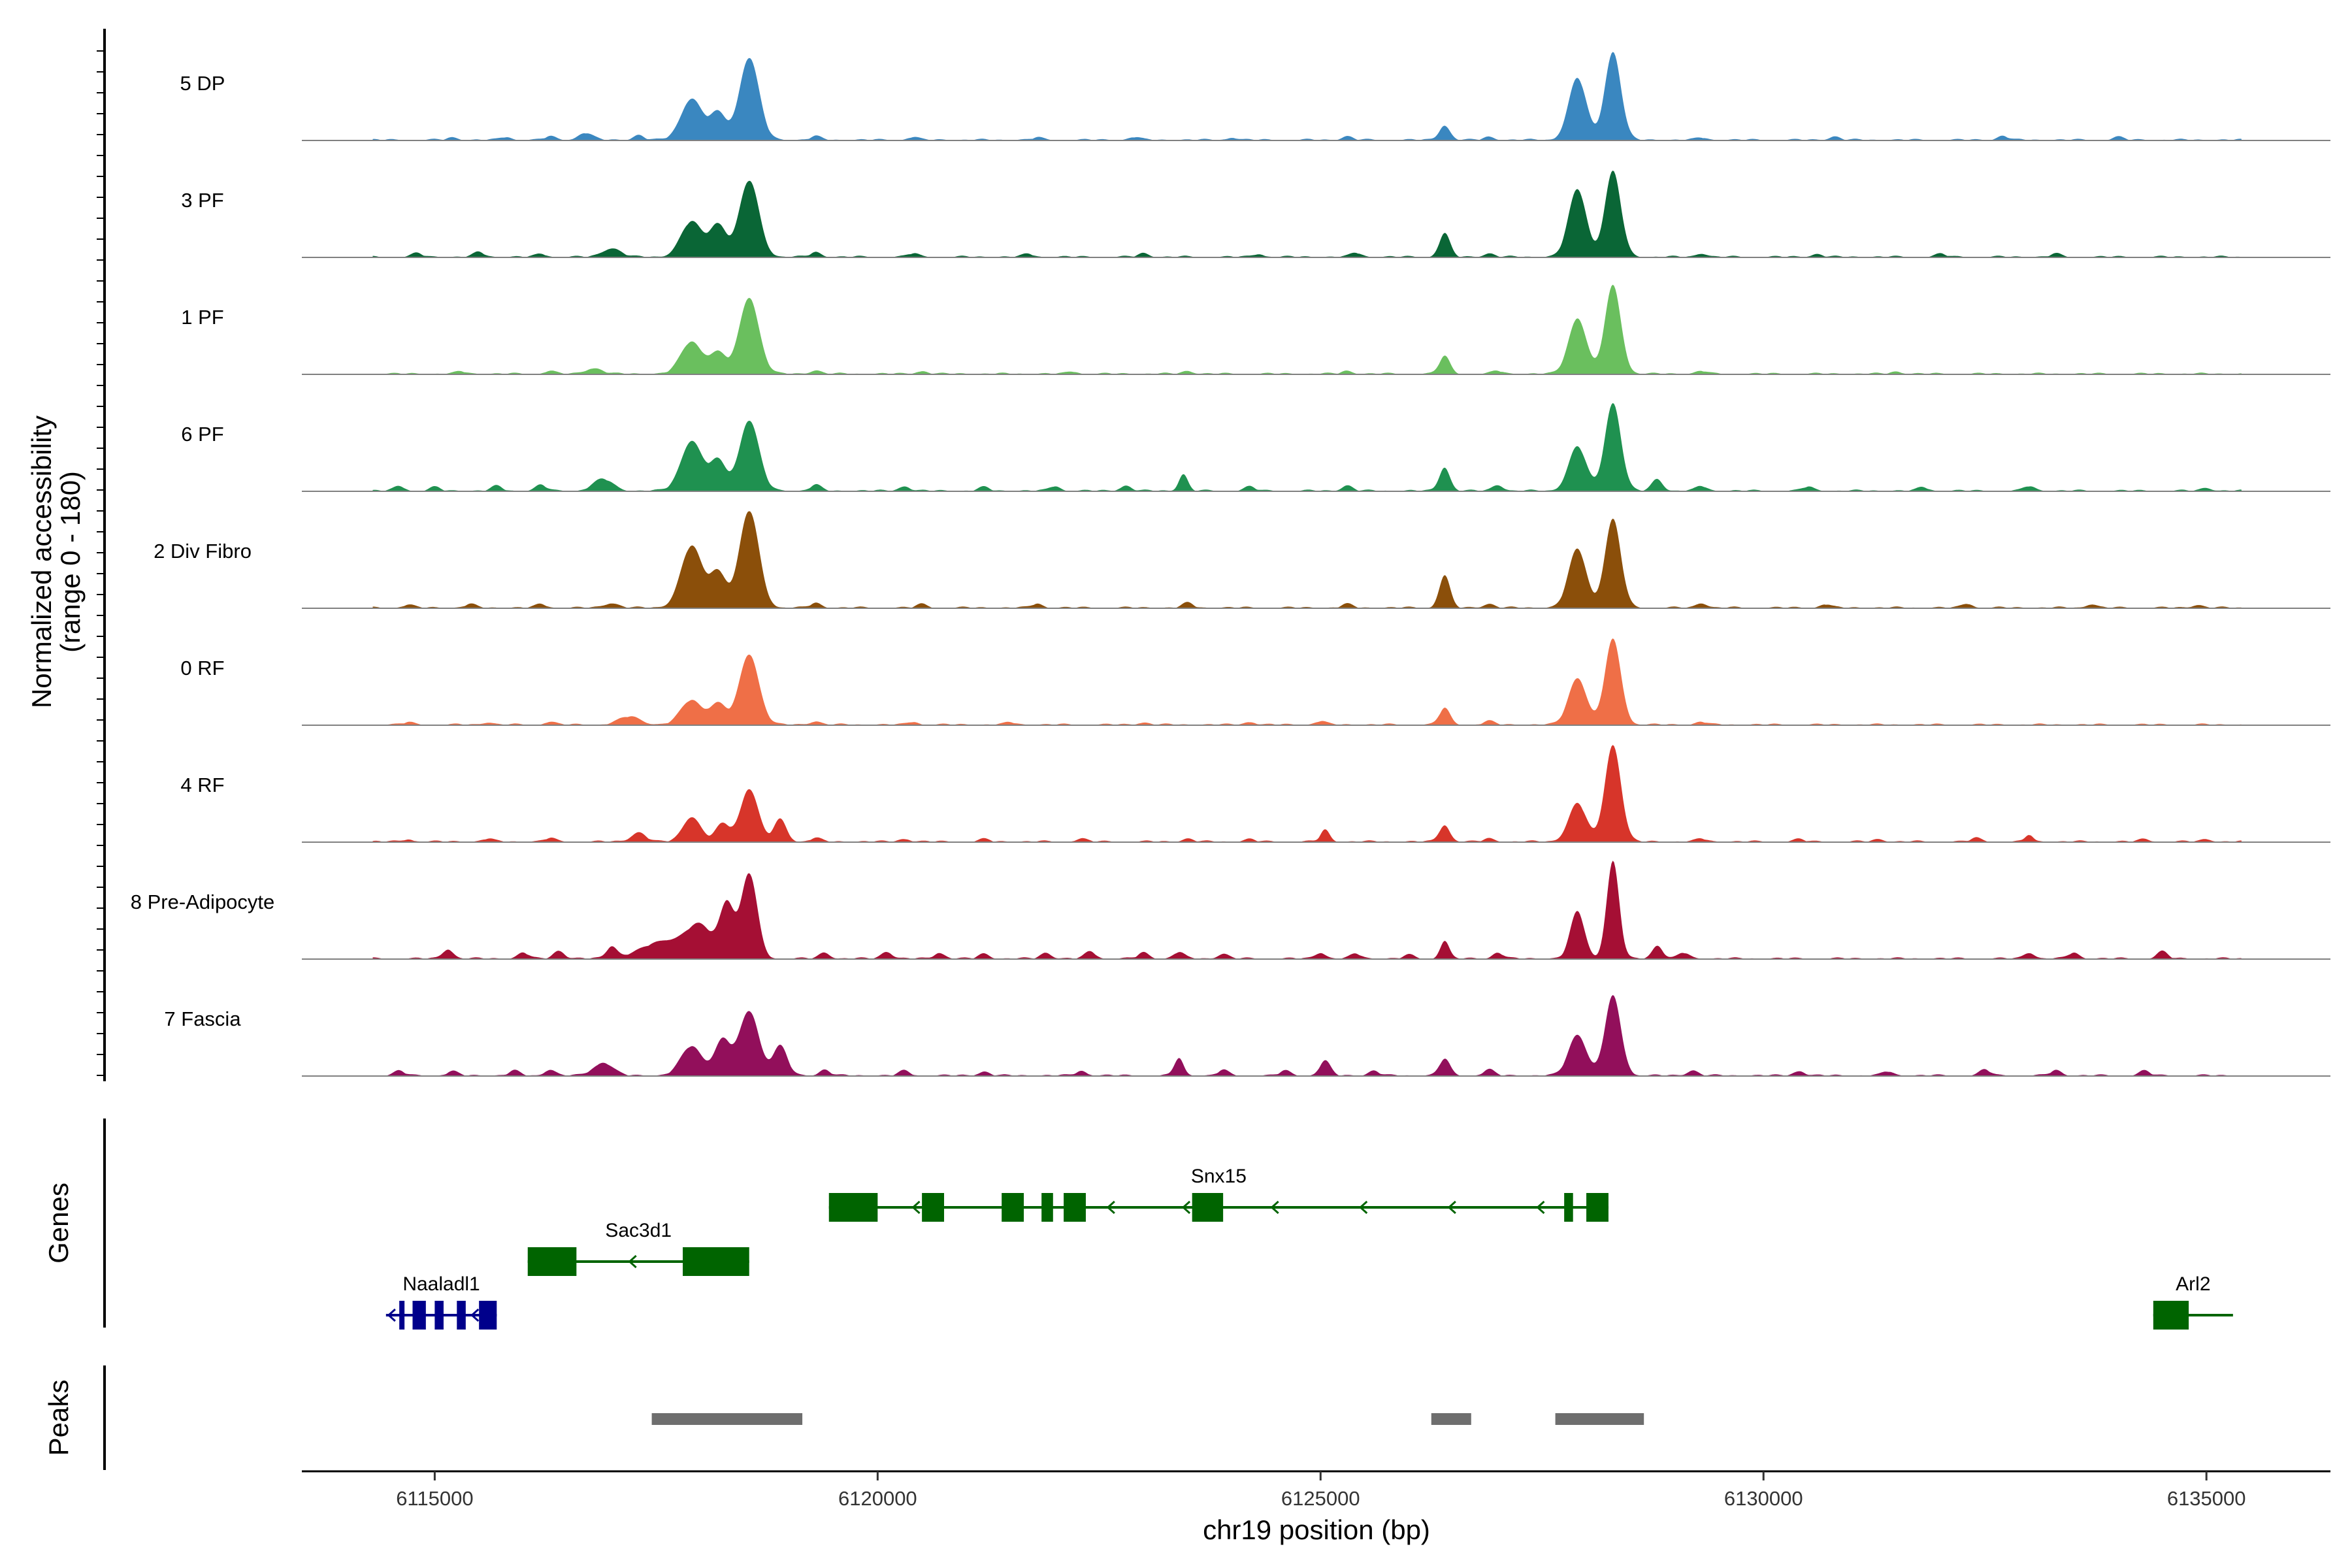  I want to click on gene-label: Snx15, so click(1219, 1176).